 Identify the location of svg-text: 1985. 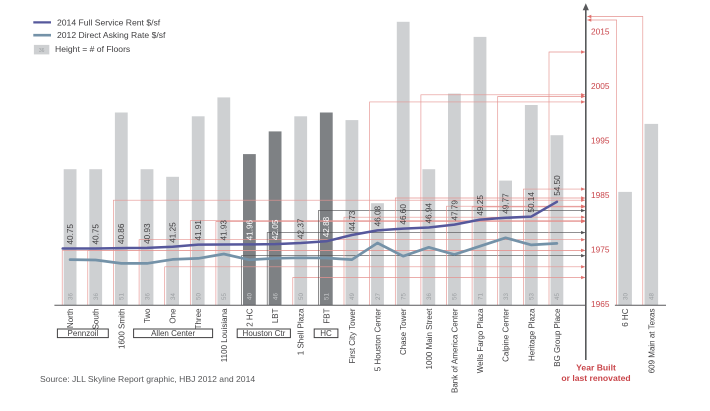
(600, 195).